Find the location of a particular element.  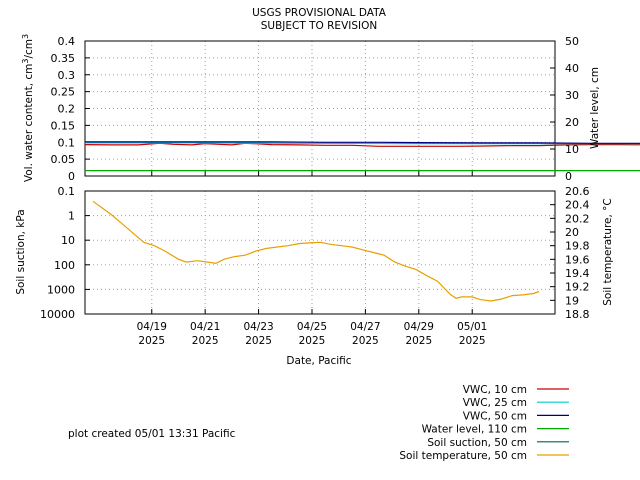

legend-label: VWC, 10 cm is located at coordinates (495, 390).